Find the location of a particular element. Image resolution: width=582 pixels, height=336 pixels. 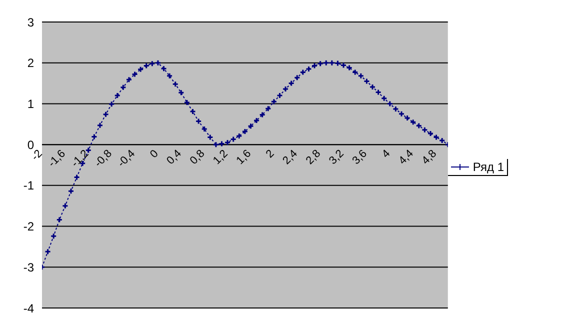

x-tick-label: 2,8 is located at coordinates (314, 157).